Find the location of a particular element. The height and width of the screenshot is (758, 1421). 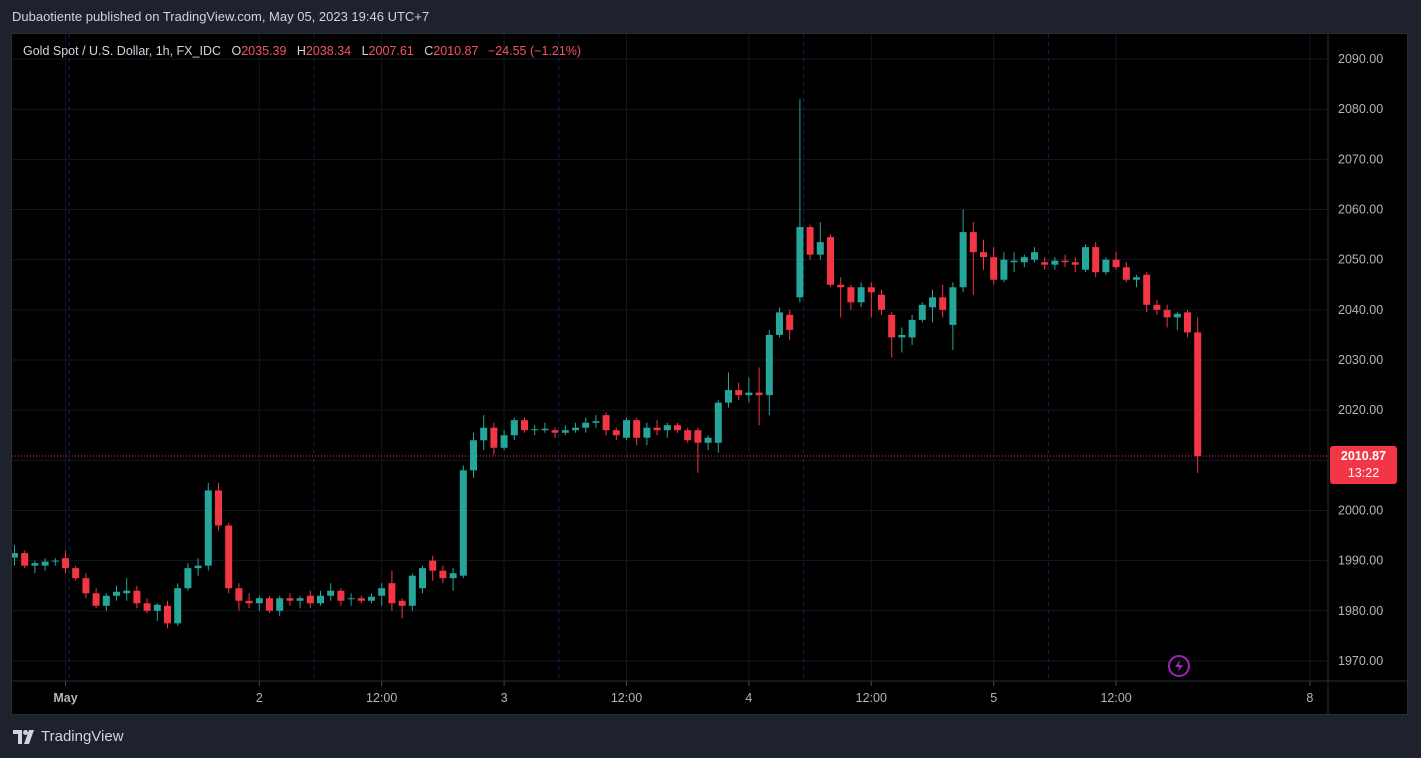

y-tick-label: 2060.00 is located at coordinates (1360, 210).